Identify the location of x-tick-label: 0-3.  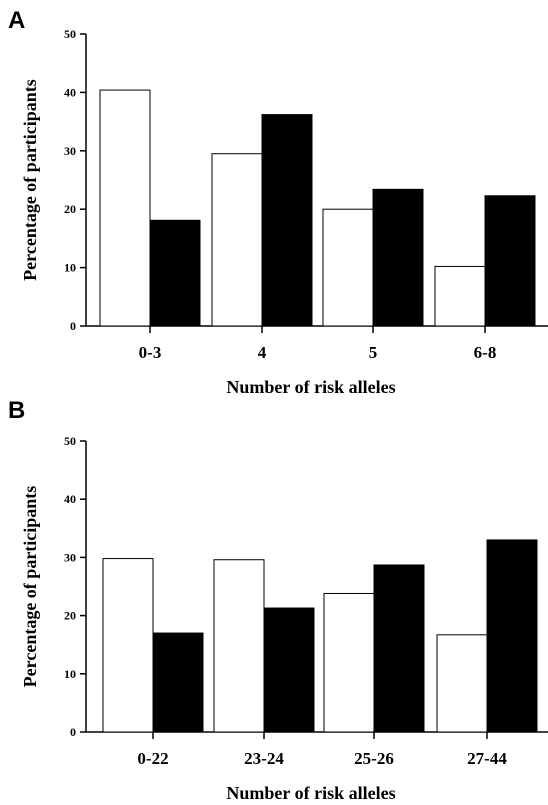
(150, 352).